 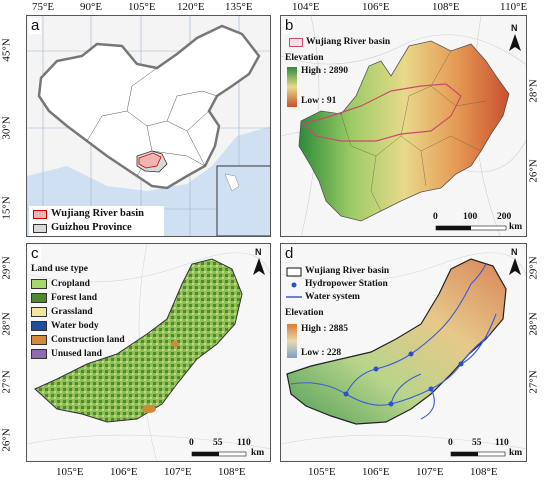 What do you see at coordinates (60, 269) in the screenshot?
I see `legend-c-title: Land use type` at bounding box center [60, 269].